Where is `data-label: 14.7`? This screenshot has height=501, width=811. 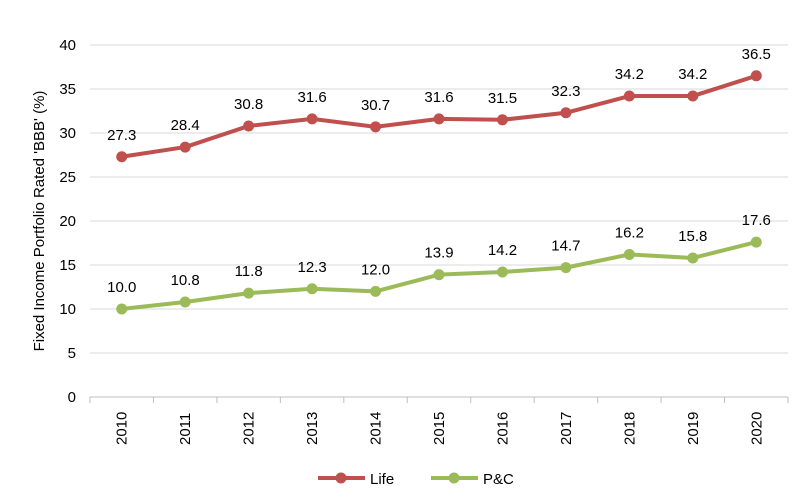 data-label: 14.7 is located at coordinates (565, 246).